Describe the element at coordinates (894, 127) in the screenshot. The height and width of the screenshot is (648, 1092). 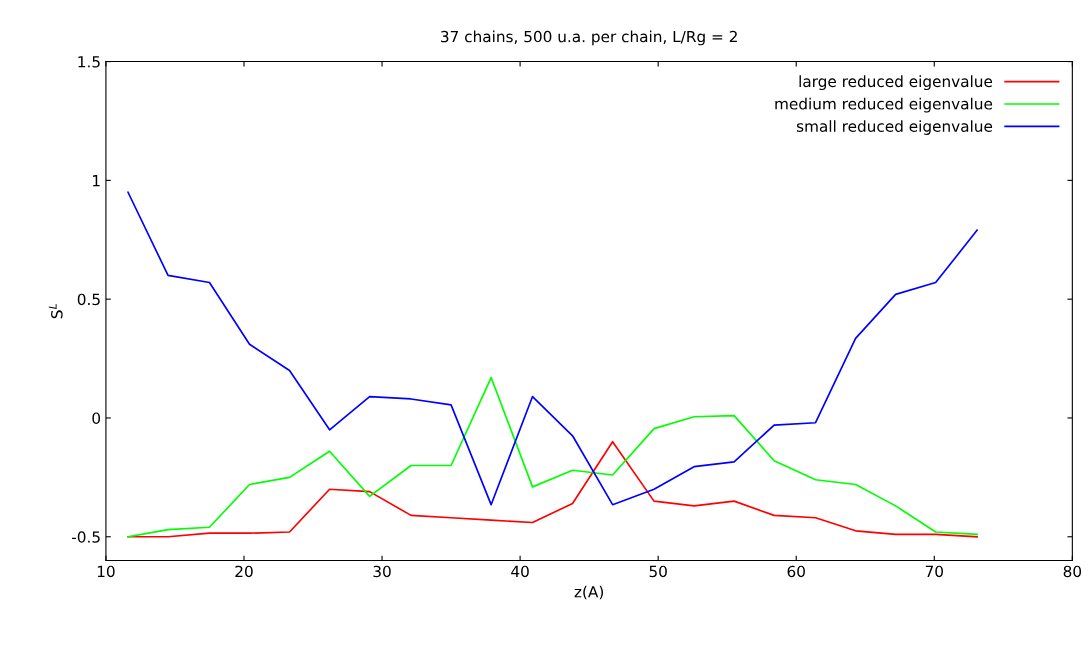
I see `legend-label: small reduced eigenvalue` at that location.